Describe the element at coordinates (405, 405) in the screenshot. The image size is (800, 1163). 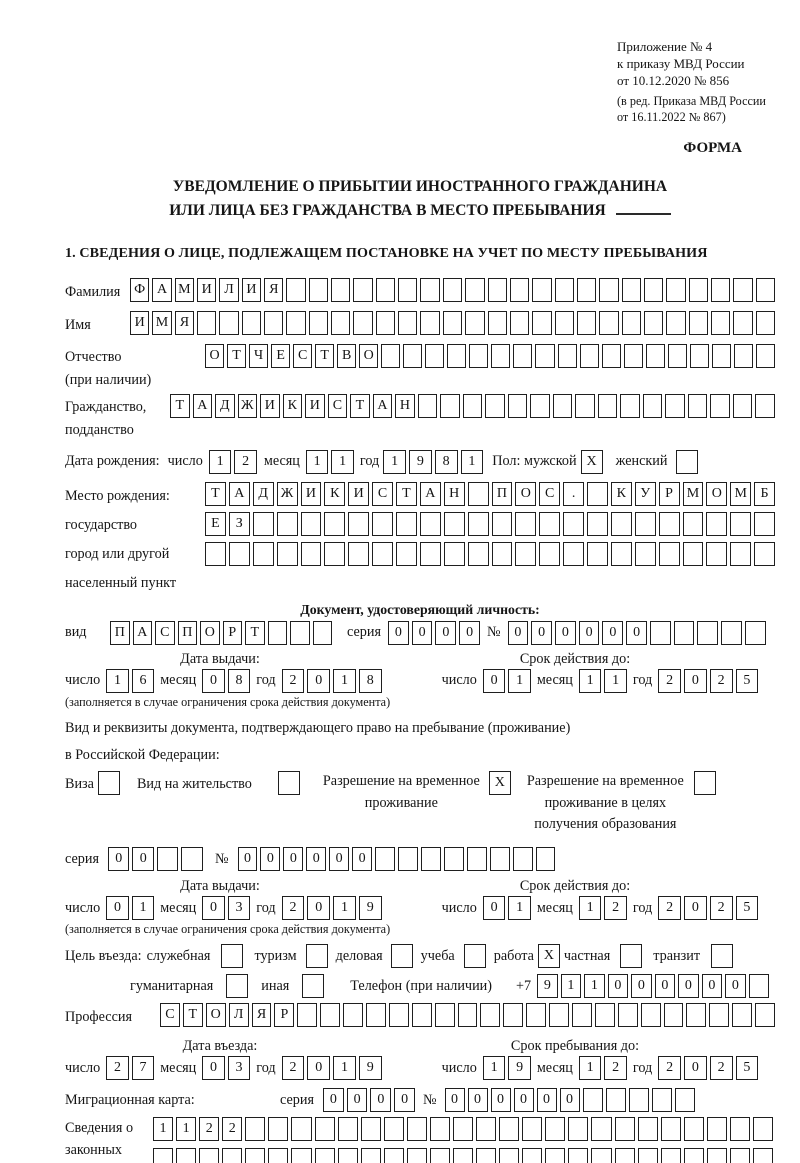
I see `char-cell: Н` at that location.